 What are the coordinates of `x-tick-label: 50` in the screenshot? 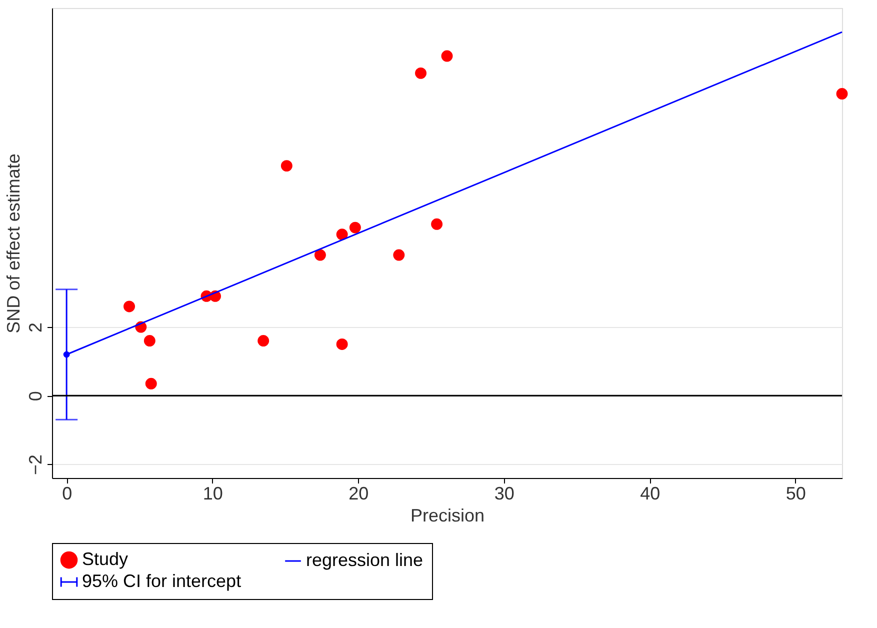 It's located at (796, 494).